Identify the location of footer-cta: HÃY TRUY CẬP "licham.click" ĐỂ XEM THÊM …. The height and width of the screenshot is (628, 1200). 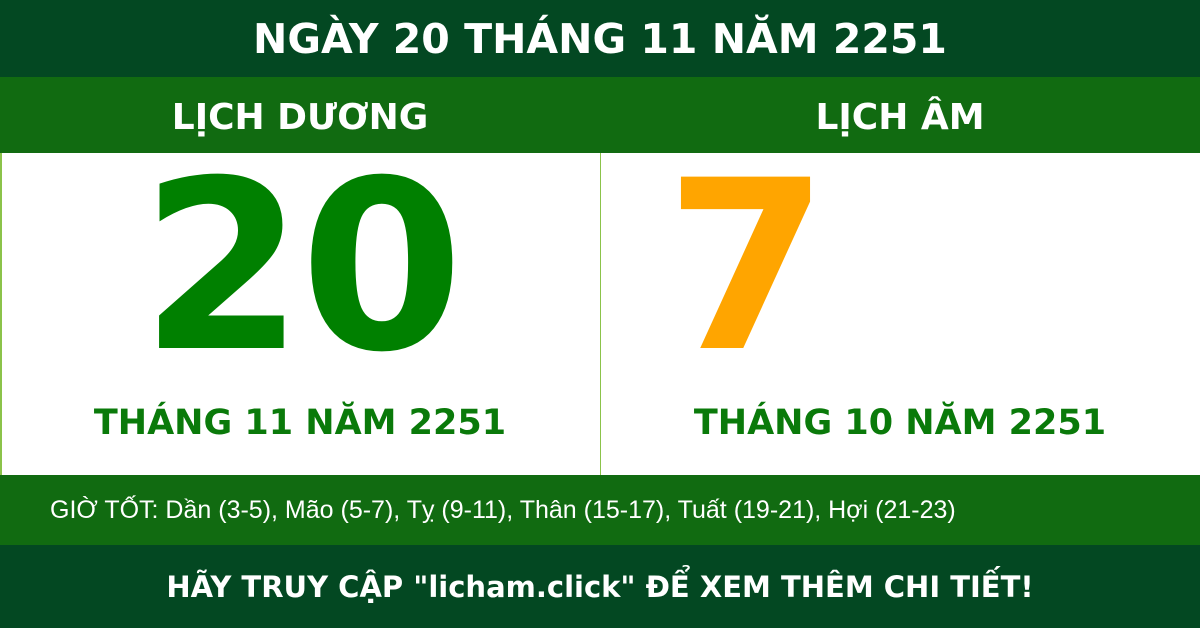
(600, 586).